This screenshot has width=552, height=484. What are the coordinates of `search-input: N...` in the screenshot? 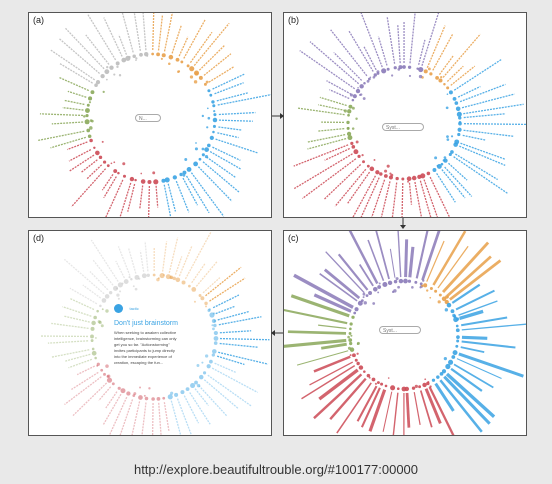 It's located at (148, 118).